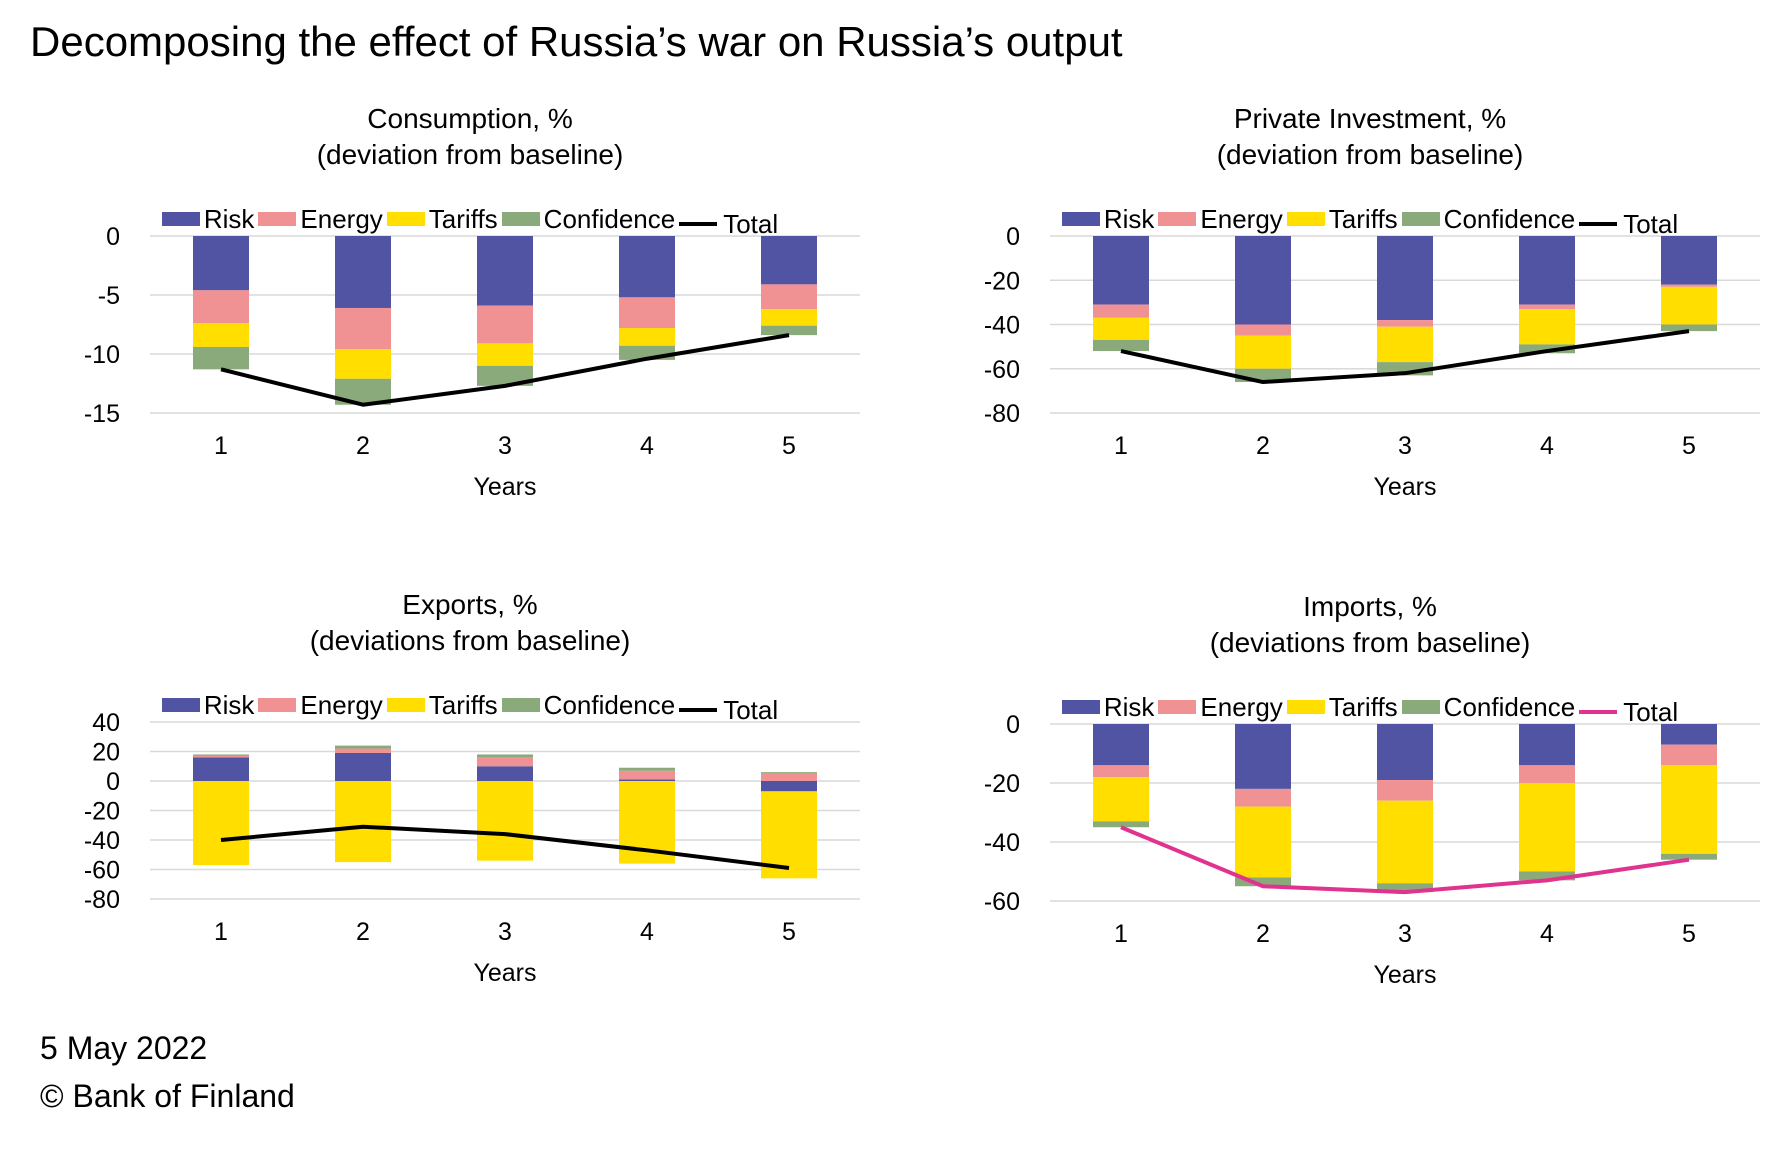 The width and height of the screenshot is (1778, 1175). I want to click on legend-item-risk: Risk, so click(1108, 219).